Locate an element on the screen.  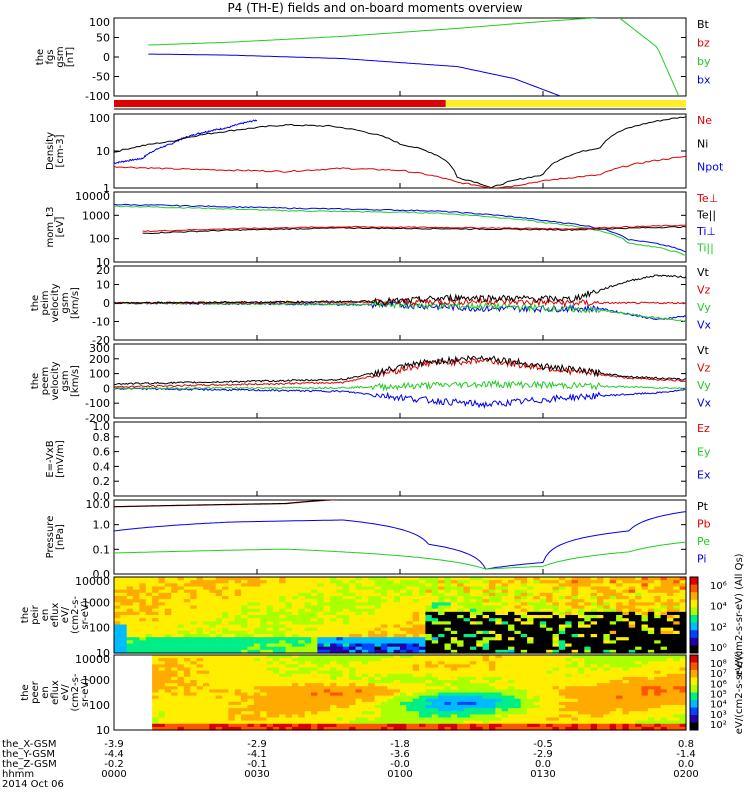
xaxis-tick-value: 0.0 is located at coordinates (686, 764).